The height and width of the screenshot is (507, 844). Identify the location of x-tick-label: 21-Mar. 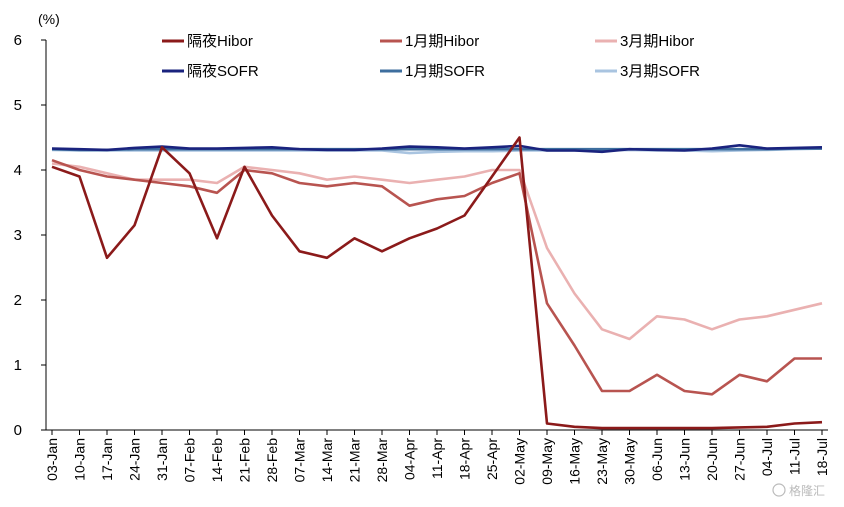
(355, 460).